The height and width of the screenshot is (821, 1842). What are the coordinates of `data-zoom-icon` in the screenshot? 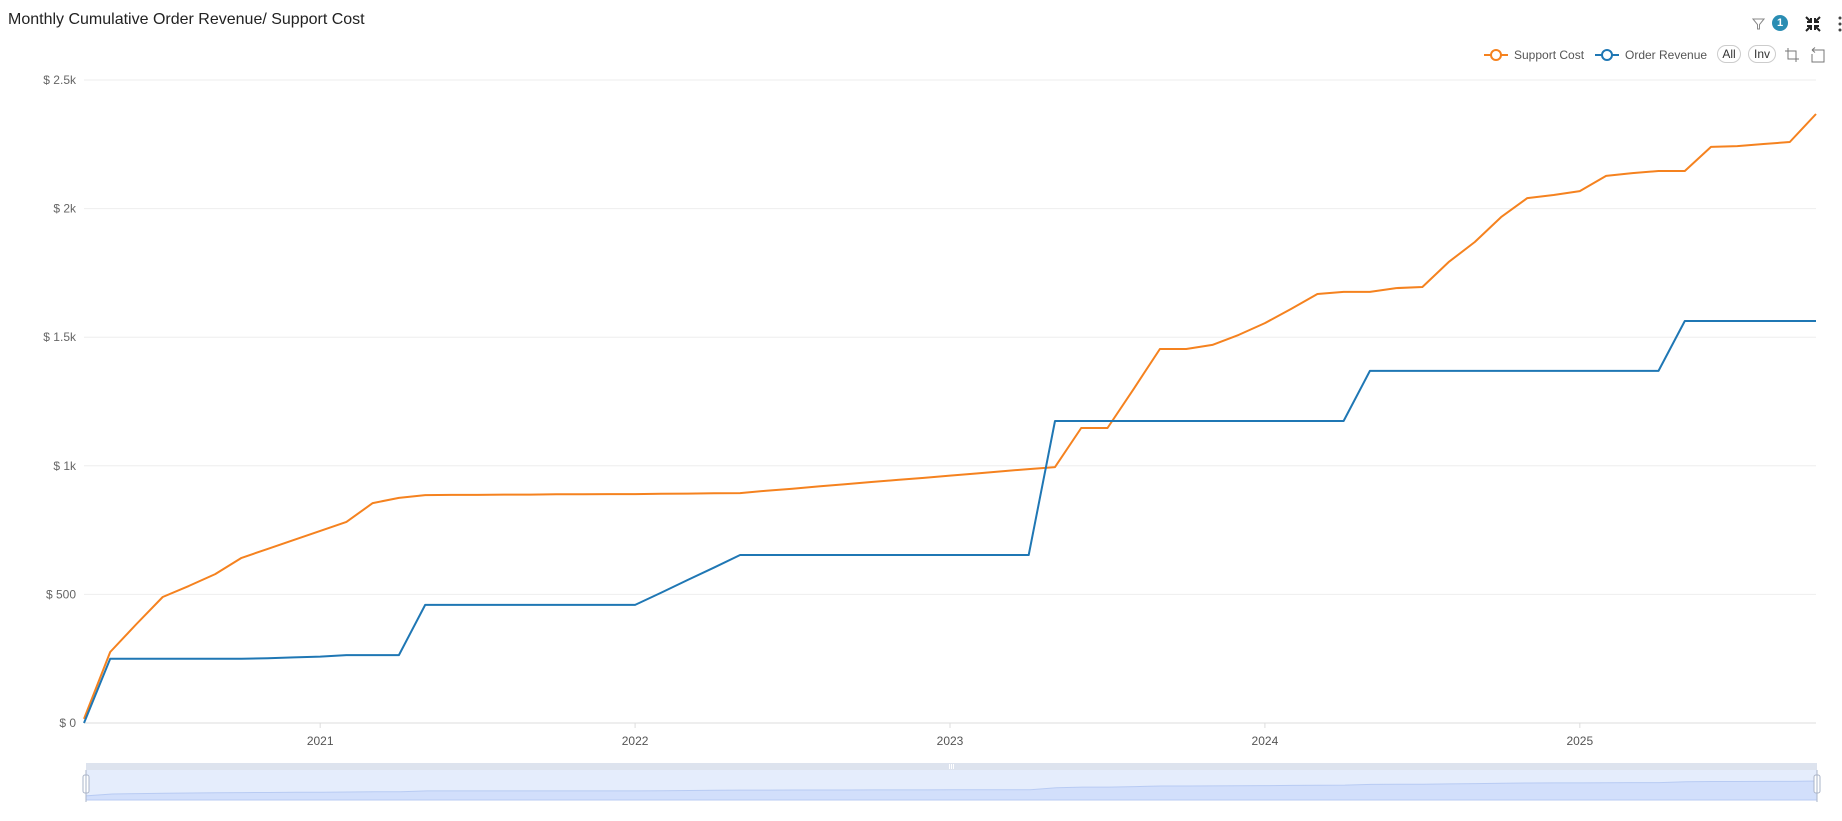 It's located at (1792, 55).